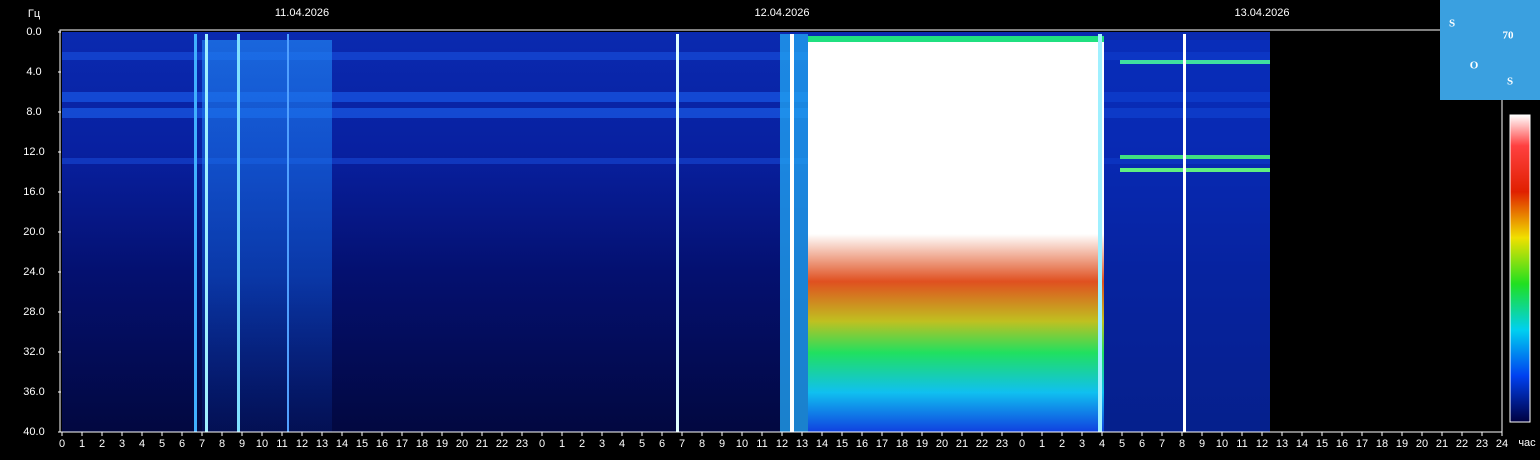  I want to click on y-tick-label: 40.0, so click(33, 432).